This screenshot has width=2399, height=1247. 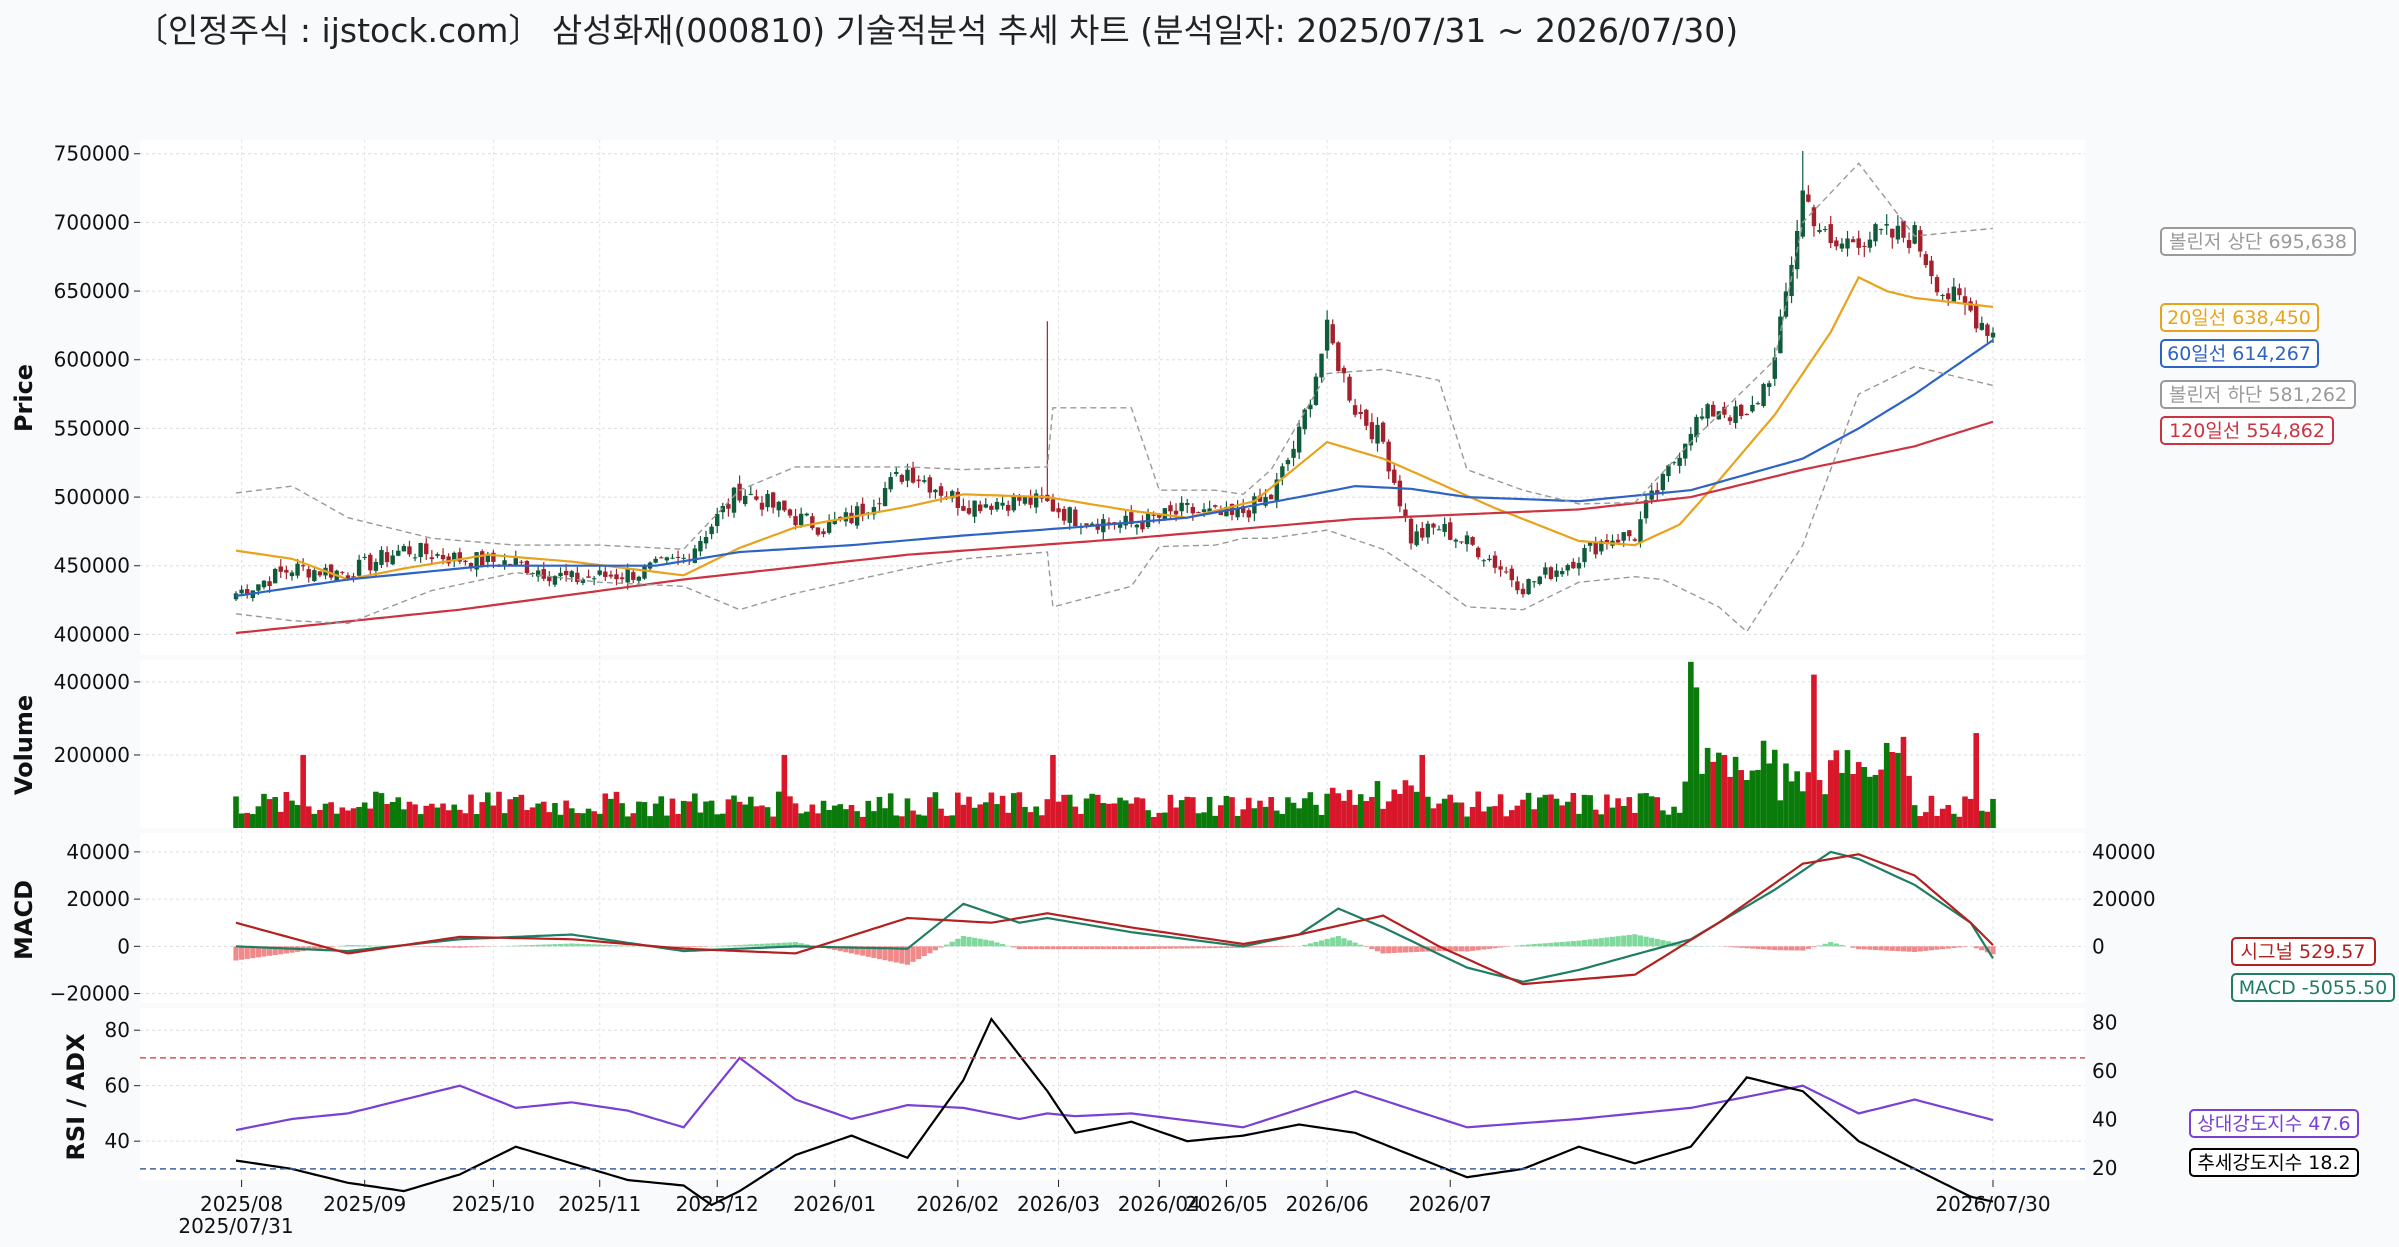 I want to click on adx-y-right-tick-label: 40, so click(x=2104, y=1119).